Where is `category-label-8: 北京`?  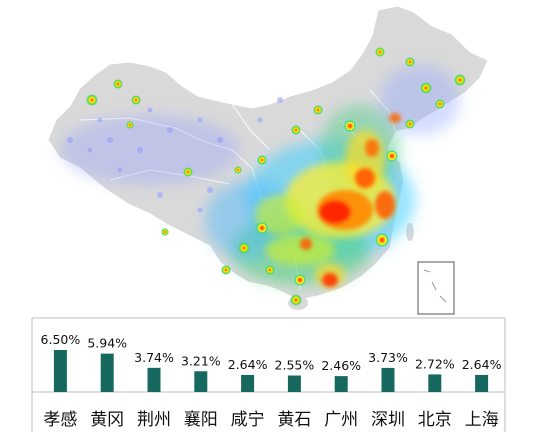 category-label-8: 北京 is located at coordinates (435, 420).